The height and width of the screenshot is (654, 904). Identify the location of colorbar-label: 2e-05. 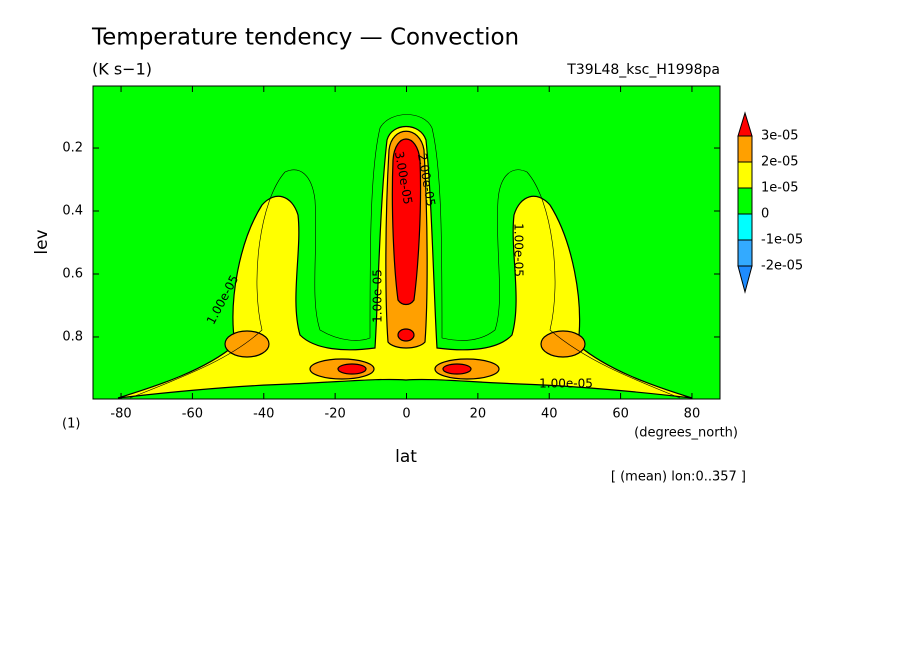
(780, 162).